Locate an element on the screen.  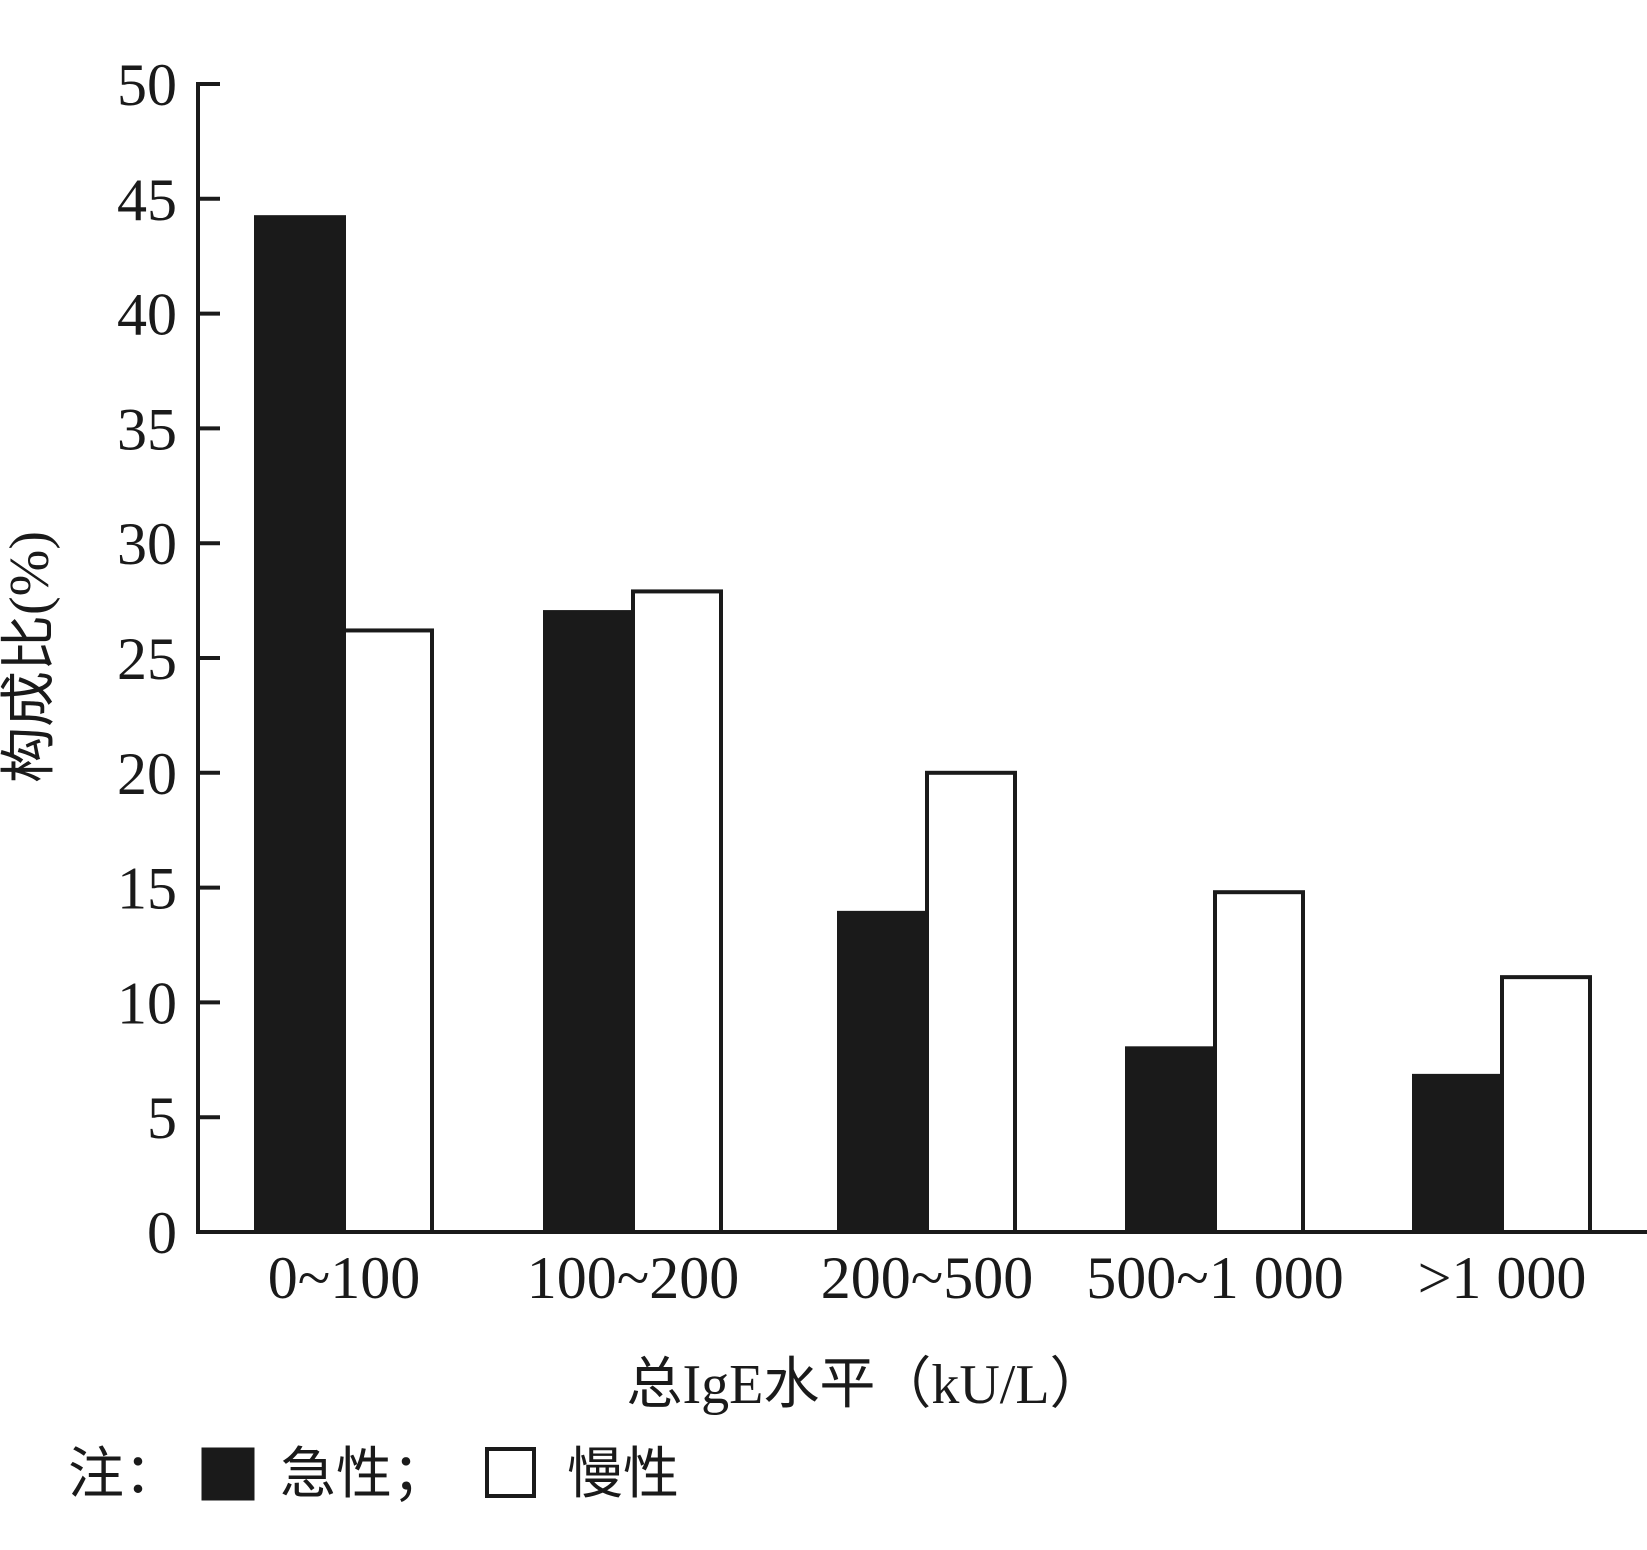
legend-label-chronic: 慢性 is located at coordinates (623, 1475).